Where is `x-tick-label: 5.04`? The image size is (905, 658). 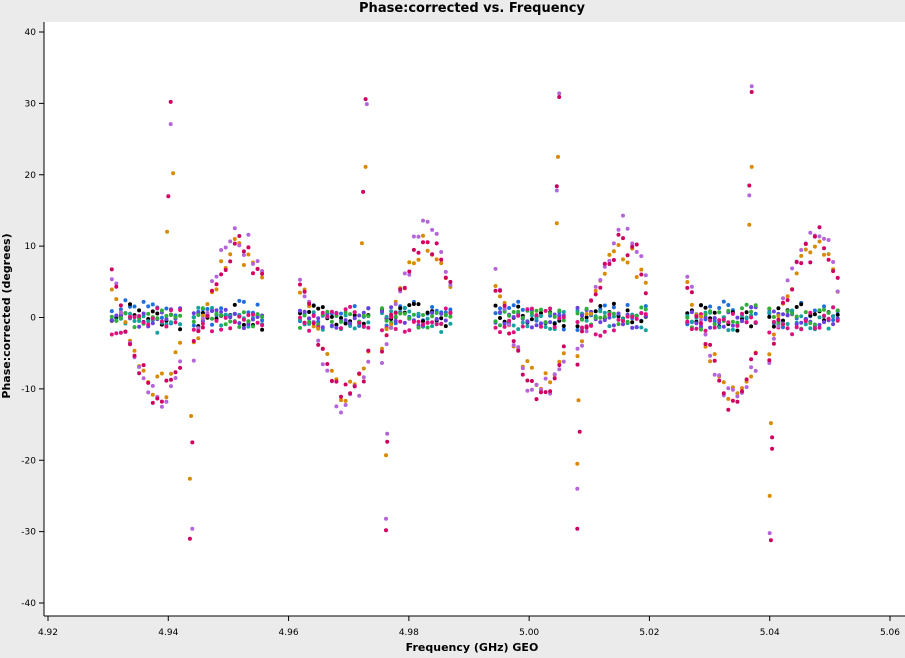
x-tick-label: 5.04 is located at coordinates (770, 633).